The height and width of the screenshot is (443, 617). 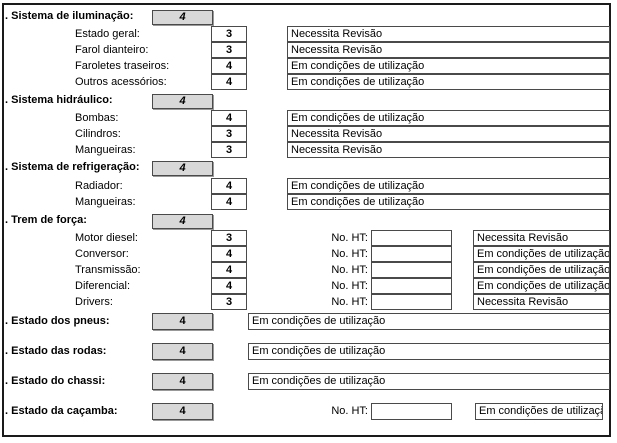 What do you see at coordinates (97, 118) in the screenshot?
I see `item-label: Bombas:` at bounding box center [97, 118].